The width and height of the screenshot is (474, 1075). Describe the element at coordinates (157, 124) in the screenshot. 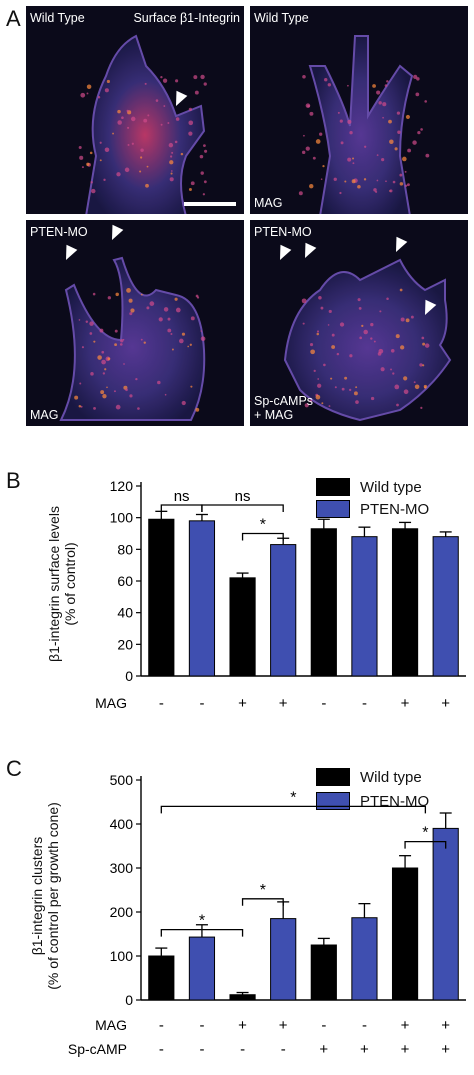

I see `growth-cone-image` at that location.